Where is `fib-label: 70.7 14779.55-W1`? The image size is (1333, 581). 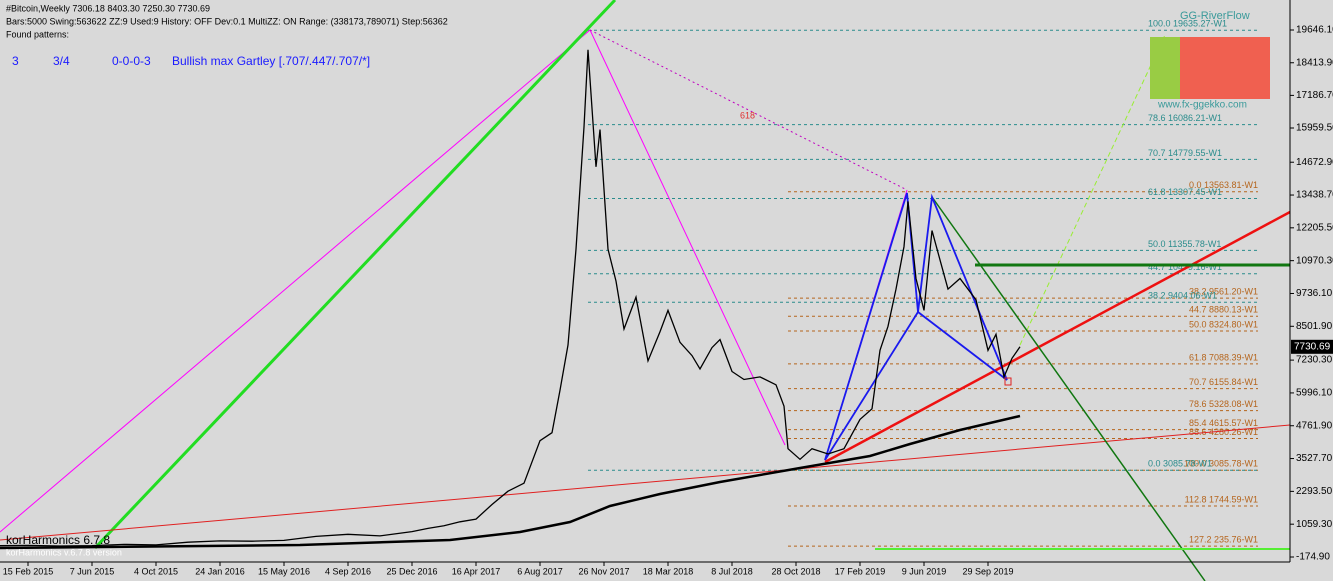 fib-label: 70.7 14779.55-W1 is located at coordinates (1185, 153).